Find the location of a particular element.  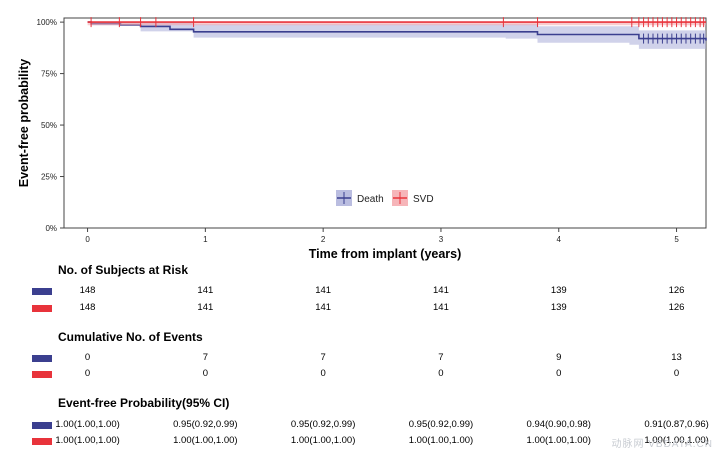

table-cell: 0.94(0.90,0.98) is located at coordinates (558, 424).